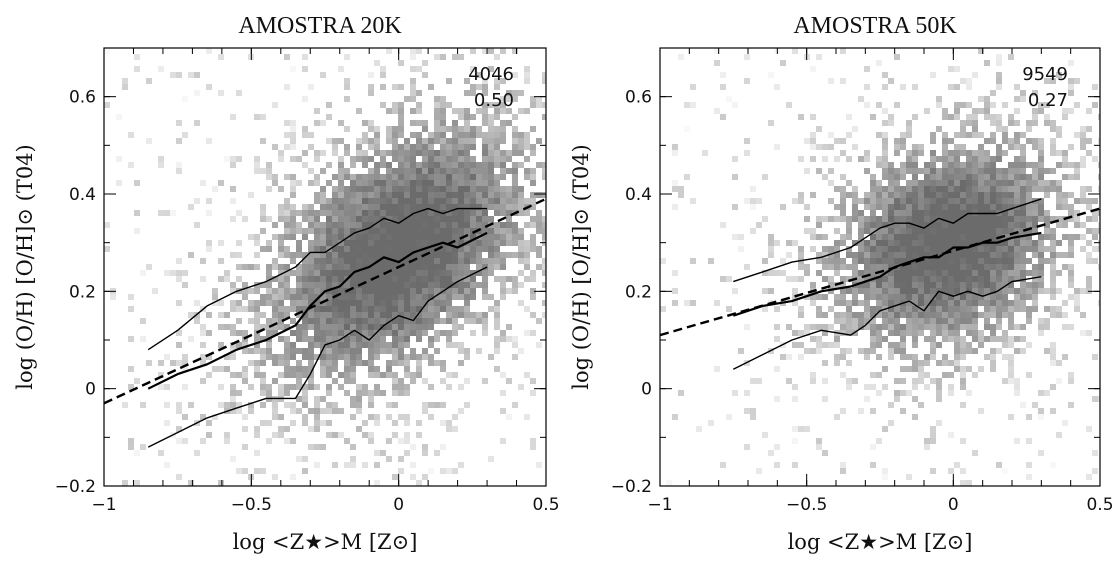 This screenshot has width=1119, height=565. Describe the element at coordinates (1045, 74) in the screenshot. I see `annotation-1: 9549` at that location.